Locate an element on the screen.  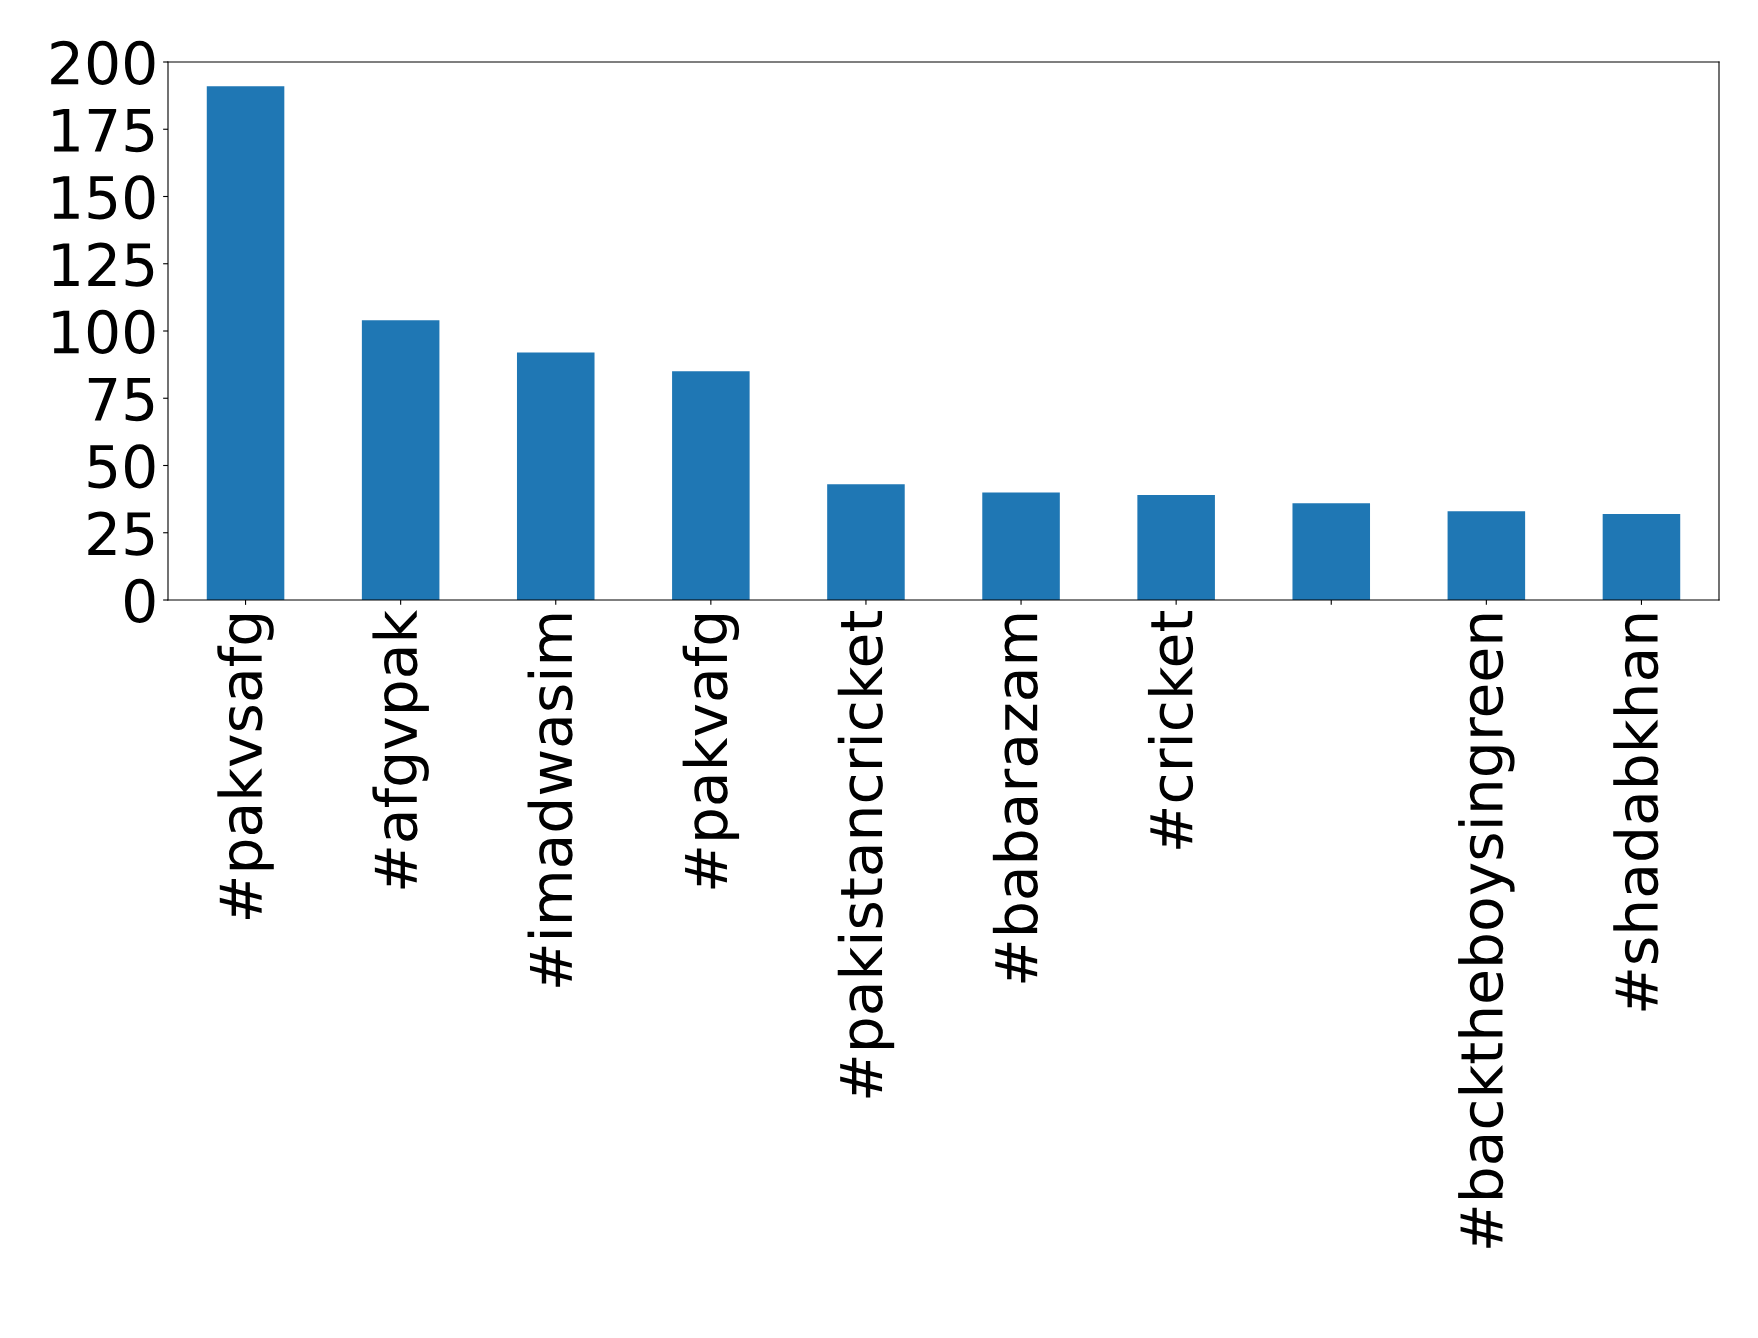
x-tick-label: #backtheboysingreen is located at coordinates (1486, 931).